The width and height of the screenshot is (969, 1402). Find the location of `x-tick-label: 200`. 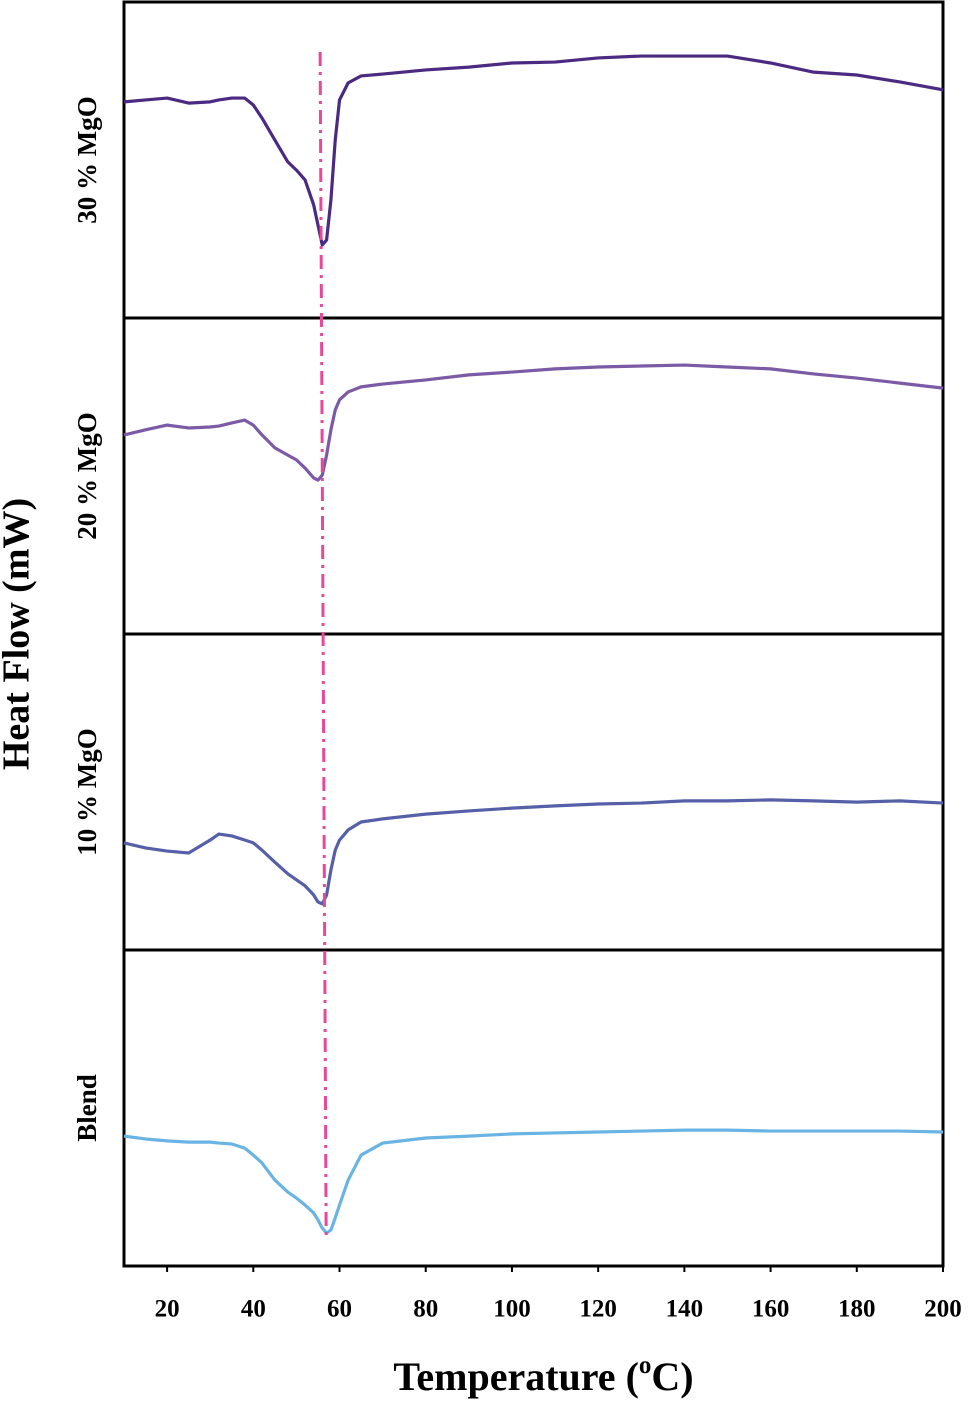

x-tick-label: 200 is located at coordinates (943, 1309).